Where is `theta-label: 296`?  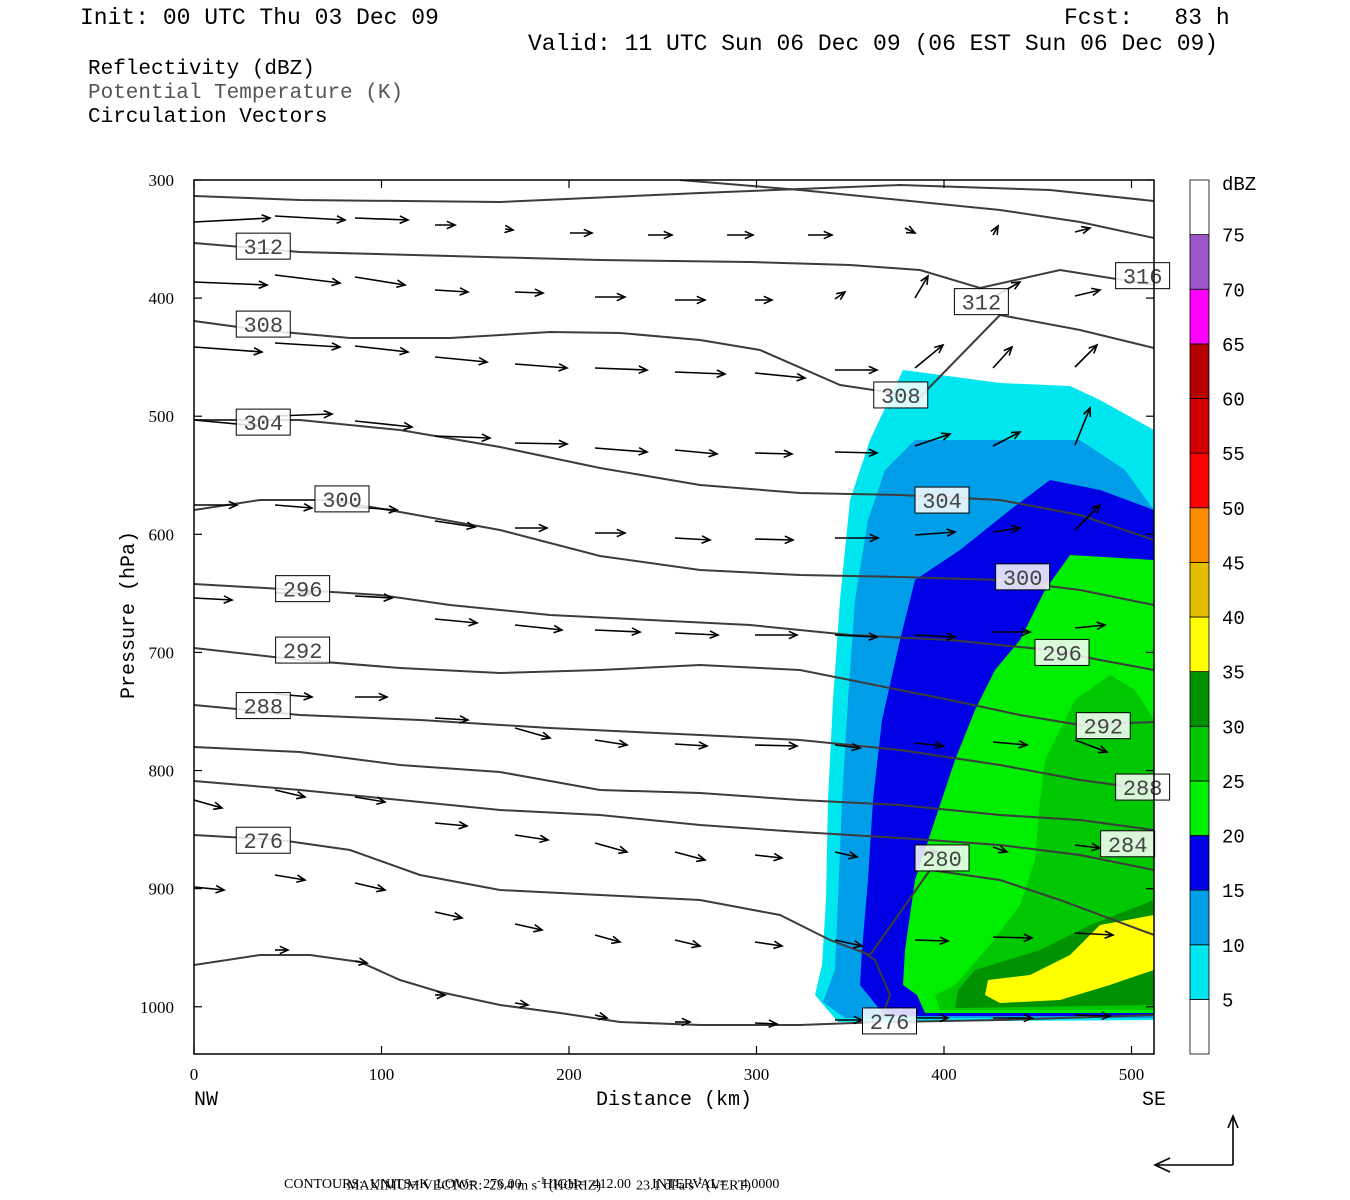 theta-label: 296 is located at coordinates (303, 589).